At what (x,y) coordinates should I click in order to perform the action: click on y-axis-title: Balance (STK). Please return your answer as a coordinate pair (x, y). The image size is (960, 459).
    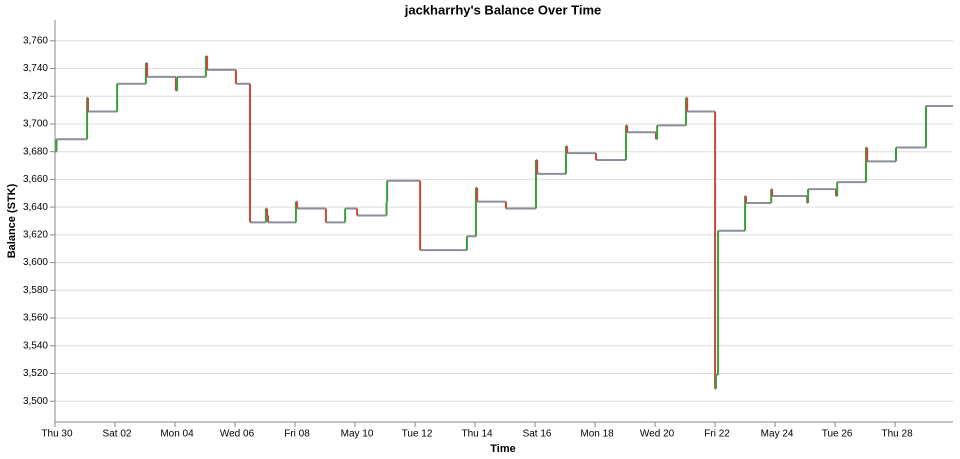
    Looking at the image, I should click on (12, 220).